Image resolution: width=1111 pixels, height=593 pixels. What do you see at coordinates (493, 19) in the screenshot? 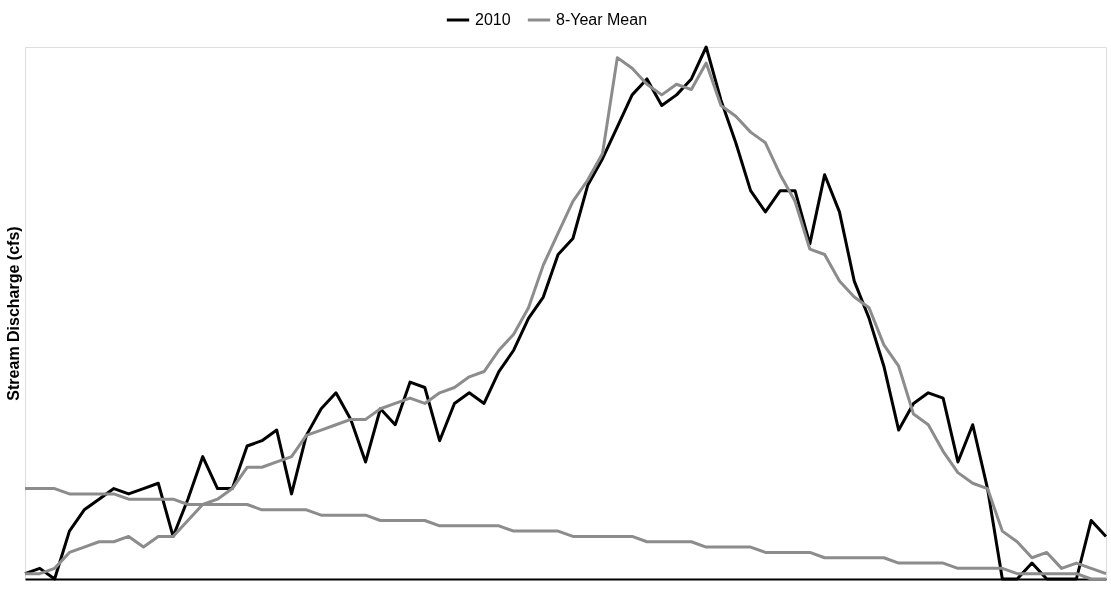
I see `legend-label: 2010` at bounding box center [493, 19].